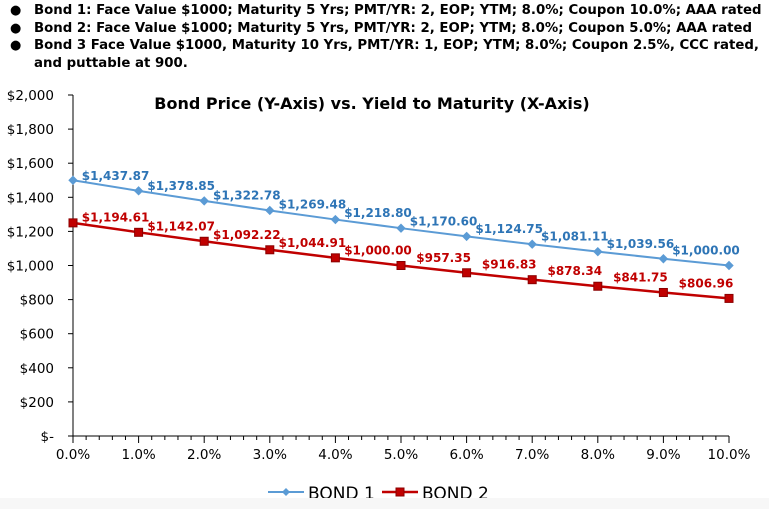 The height and width of the screenshot is (513, 769). Describe the element at coordinates (575, 237) in the screenshot. I see `data-label-bond-1: $1,081.11` at that location.